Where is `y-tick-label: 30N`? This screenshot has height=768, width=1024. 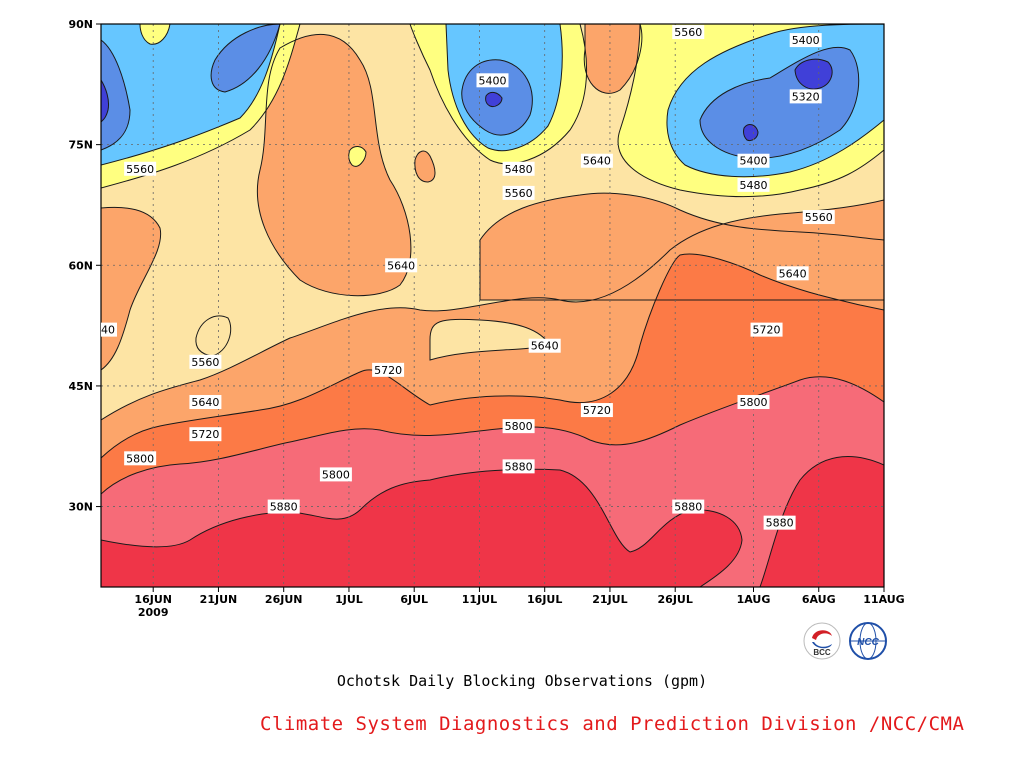
y-tick-label: 30N is located at coordinates (80, 507).